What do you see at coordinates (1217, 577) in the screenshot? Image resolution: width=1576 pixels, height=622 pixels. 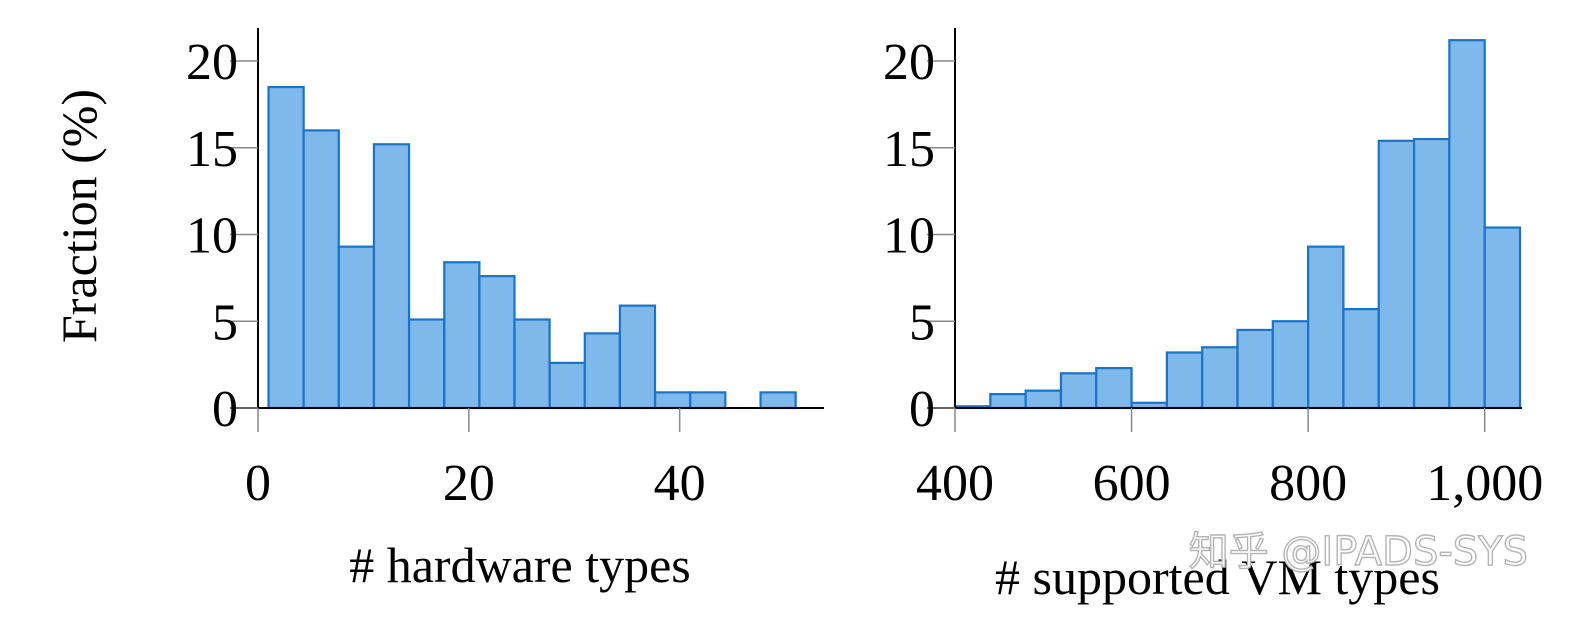 I see `x-axis-label: # supported VM types` at bounding box center [1217, 577].